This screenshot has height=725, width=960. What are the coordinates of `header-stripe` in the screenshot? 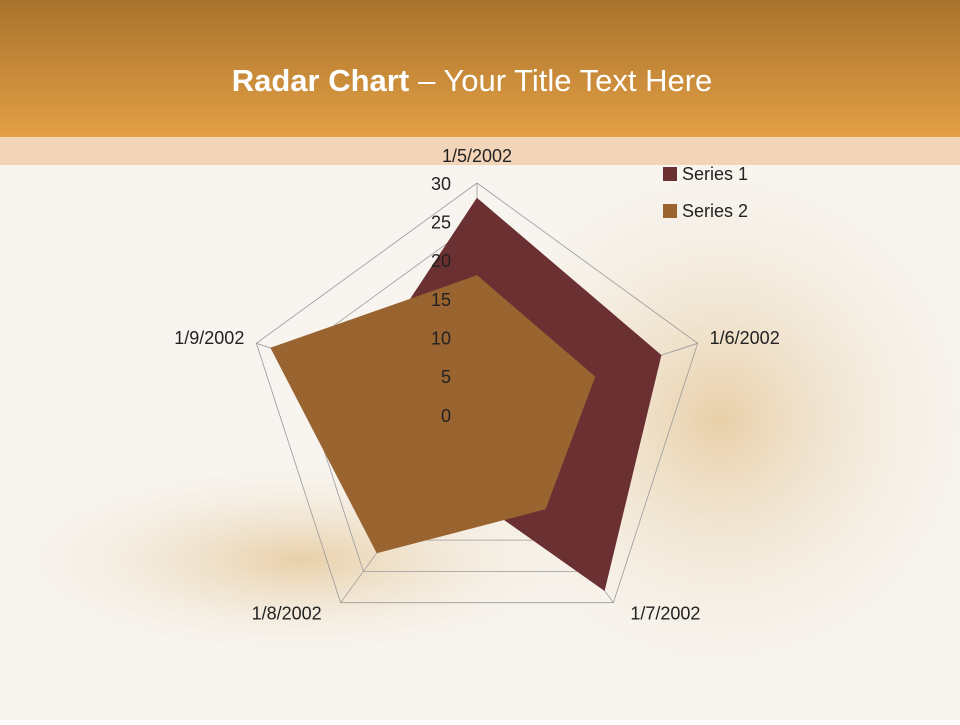 It's located at (480, 151).